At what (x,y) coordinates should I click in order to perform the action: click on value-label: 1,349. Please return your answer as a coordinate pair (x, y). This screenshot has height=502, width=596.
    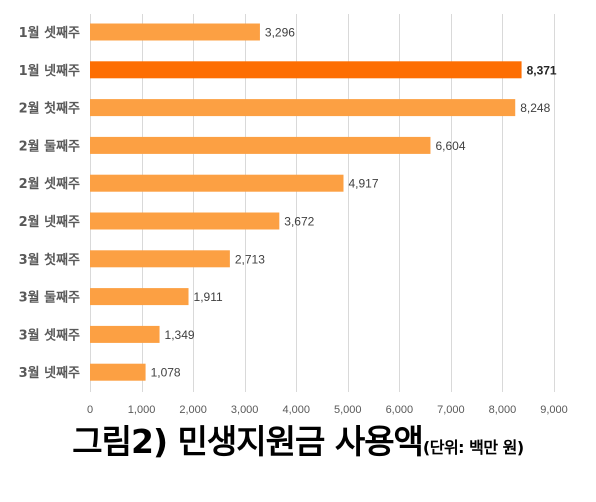
    Looking at the image, I should click on (180, 335).